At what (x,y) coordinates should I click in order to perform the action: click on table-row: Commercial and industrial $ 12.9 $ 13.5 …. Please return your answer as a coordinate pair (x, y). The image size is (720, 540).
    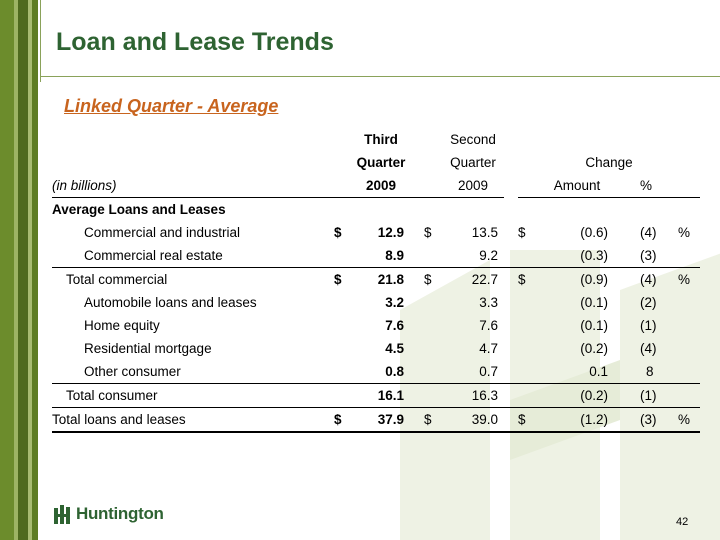
    Looking at the image, I should click on (387, 232).